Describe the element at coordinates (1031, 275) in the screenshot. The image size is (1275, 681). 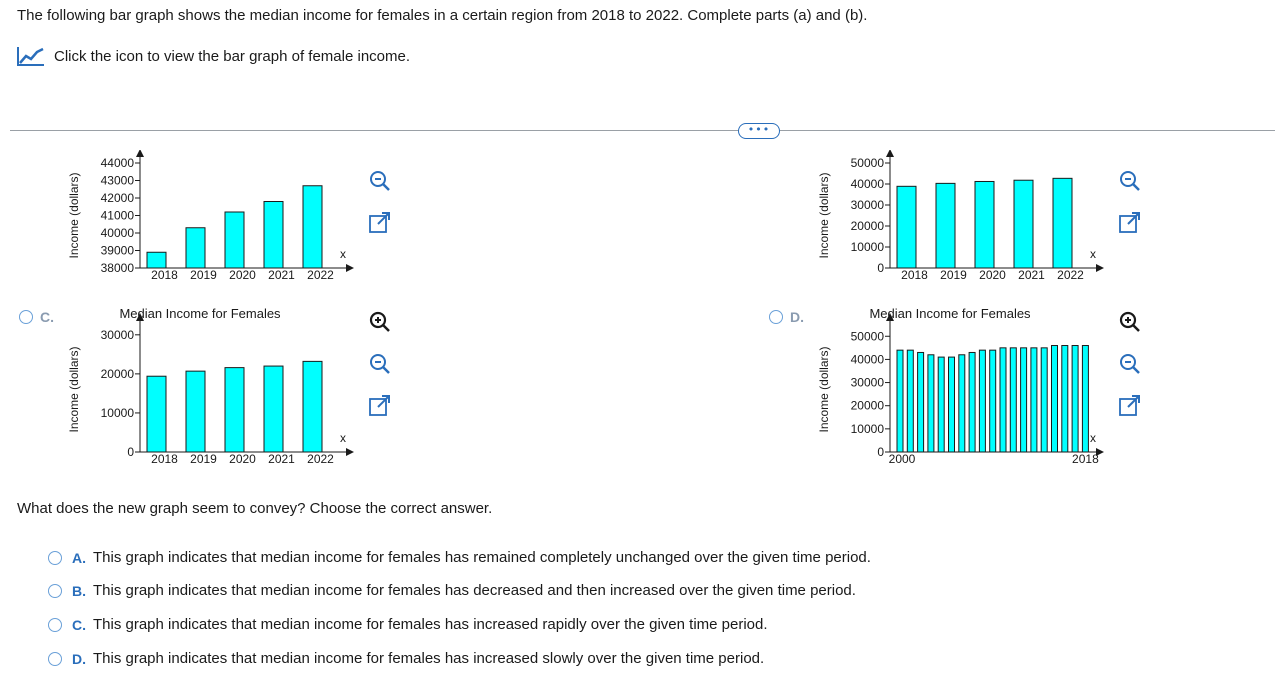
I see `x-tick-label: 2021` at that location.